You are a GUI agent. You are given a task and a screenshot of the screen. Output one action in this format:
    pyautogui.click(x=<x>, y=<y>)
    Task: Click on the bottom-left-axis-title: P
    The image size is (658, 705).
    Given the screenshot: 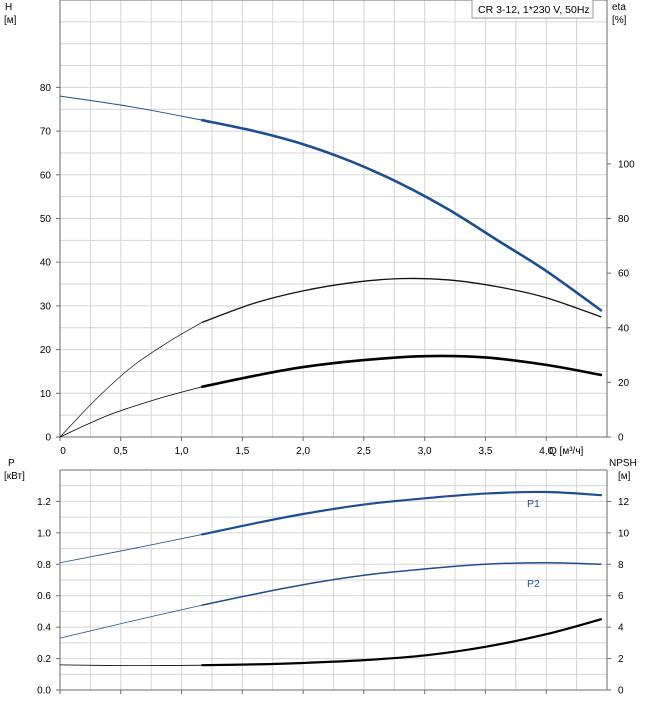 What is the action you would take?
    pyautogui.click(x=11, y=463)
    